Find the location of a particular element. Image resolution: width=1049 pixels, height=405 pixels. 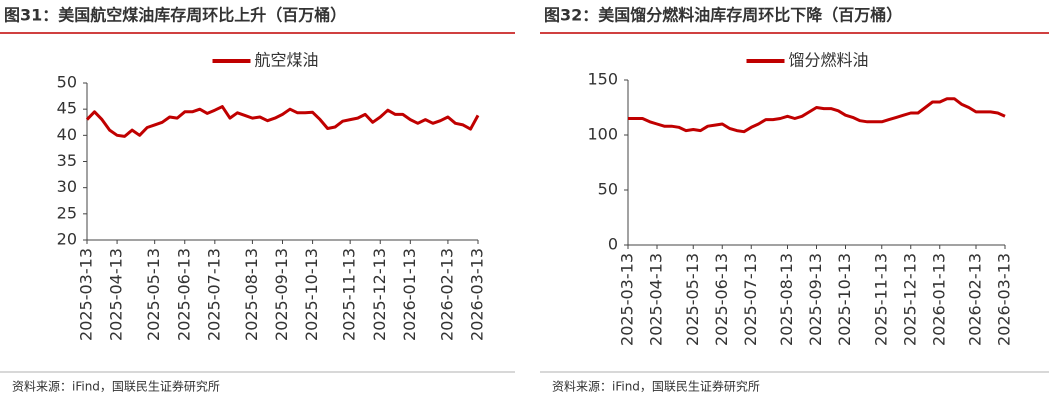

y-tick-label: 30 is located at coordinates (67, 186).